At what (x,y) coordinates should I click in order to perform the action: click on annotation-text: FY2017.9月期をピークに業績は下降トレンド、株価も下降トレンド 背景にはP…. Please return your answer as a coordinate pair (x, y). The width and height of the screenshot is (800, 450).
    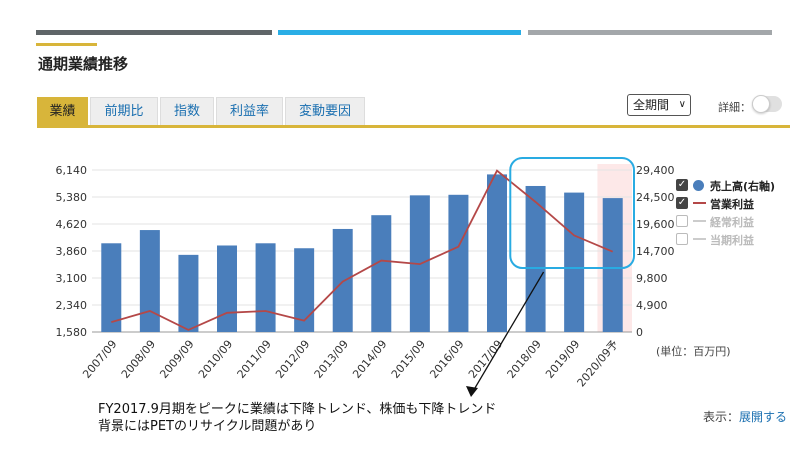
    Looking at the image, I should click on (297, 418).